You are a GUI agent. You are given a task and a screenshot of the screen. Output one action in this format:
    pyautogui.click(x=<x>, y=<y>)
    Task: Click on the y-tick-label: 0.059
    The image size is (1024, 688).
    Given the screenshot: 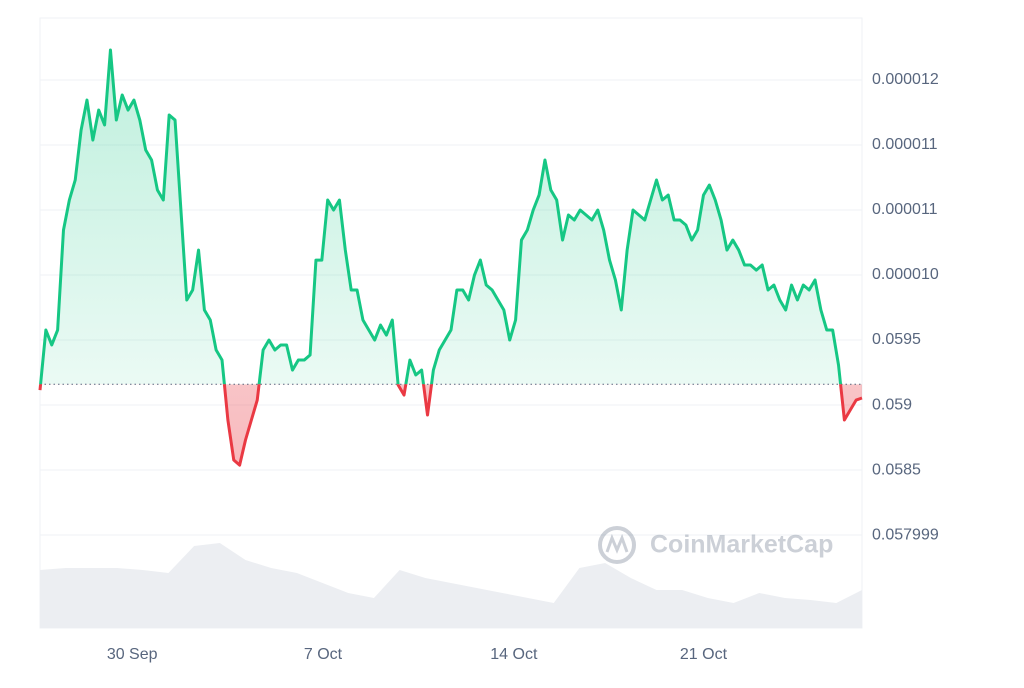 What is the action you would take?
    pyautogui.click(x=892, y=404)
    